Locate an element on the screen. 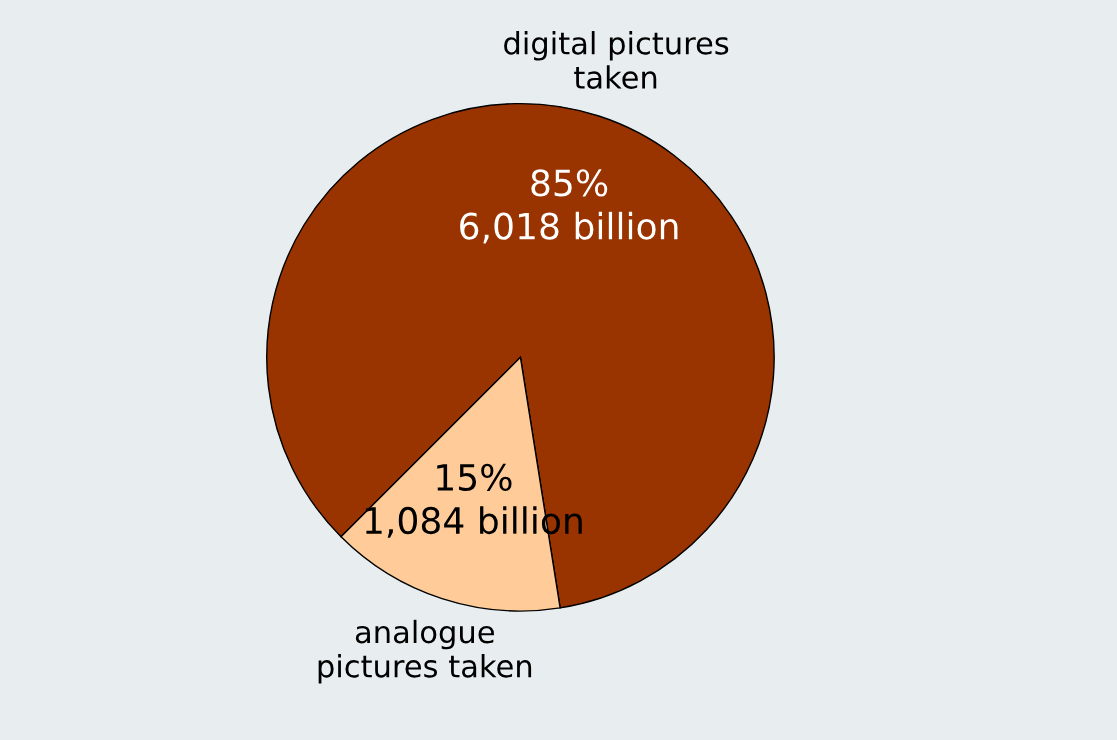 This screenshot has height=740, width=1117. data-label: 85% 6,018 billion is located at coordinates (569, 206).